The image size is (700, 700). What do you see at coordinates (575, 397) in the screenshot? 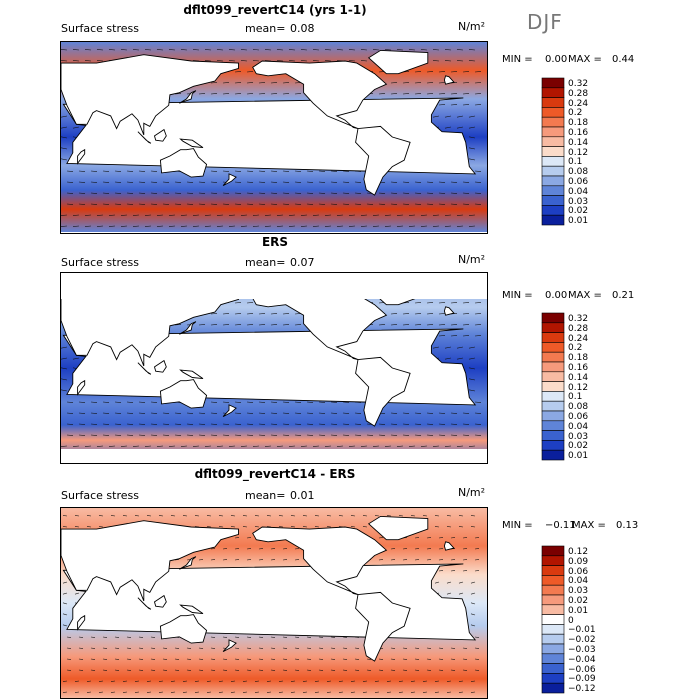
I see `colorbar-label: 0.1` at bounding box center [575, 397].